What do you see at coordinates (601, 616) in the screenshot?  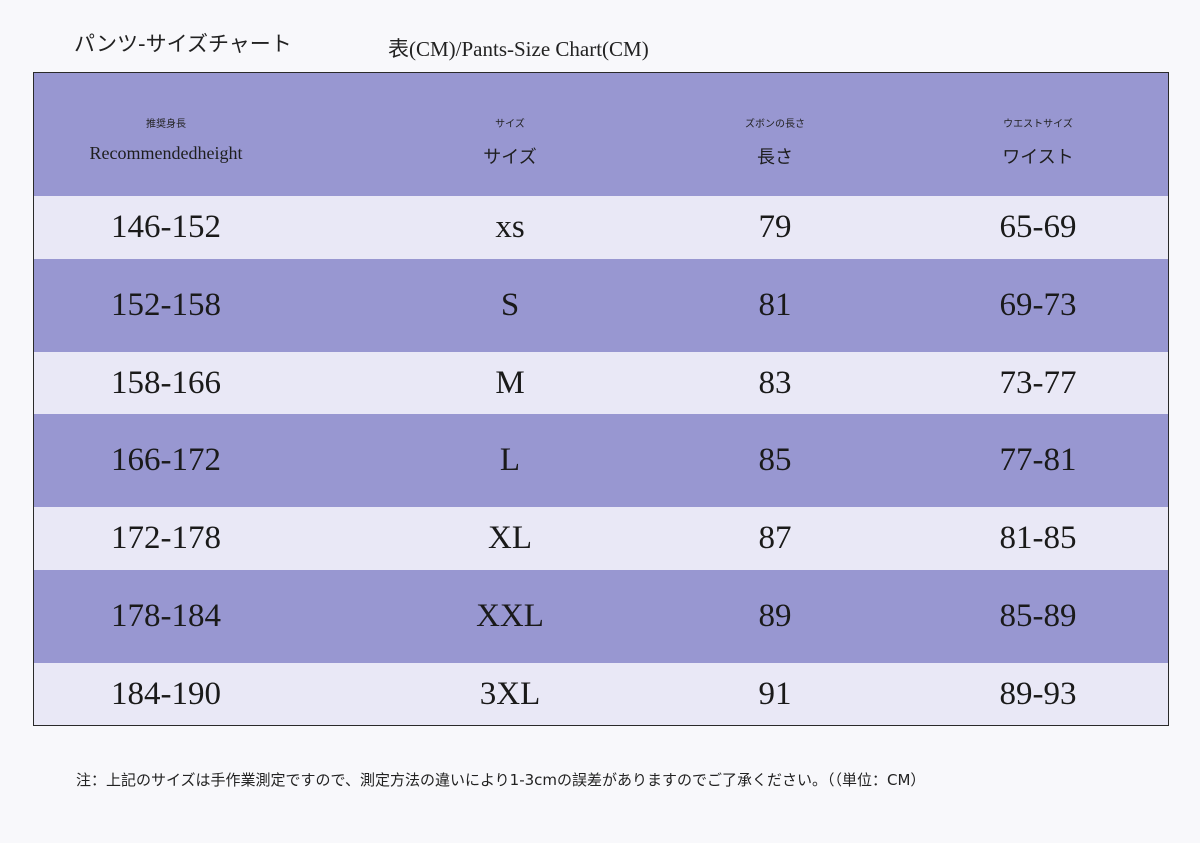 I see `table-row: 178-184 XXL 89 85-89` at bounding box center [601, 616].